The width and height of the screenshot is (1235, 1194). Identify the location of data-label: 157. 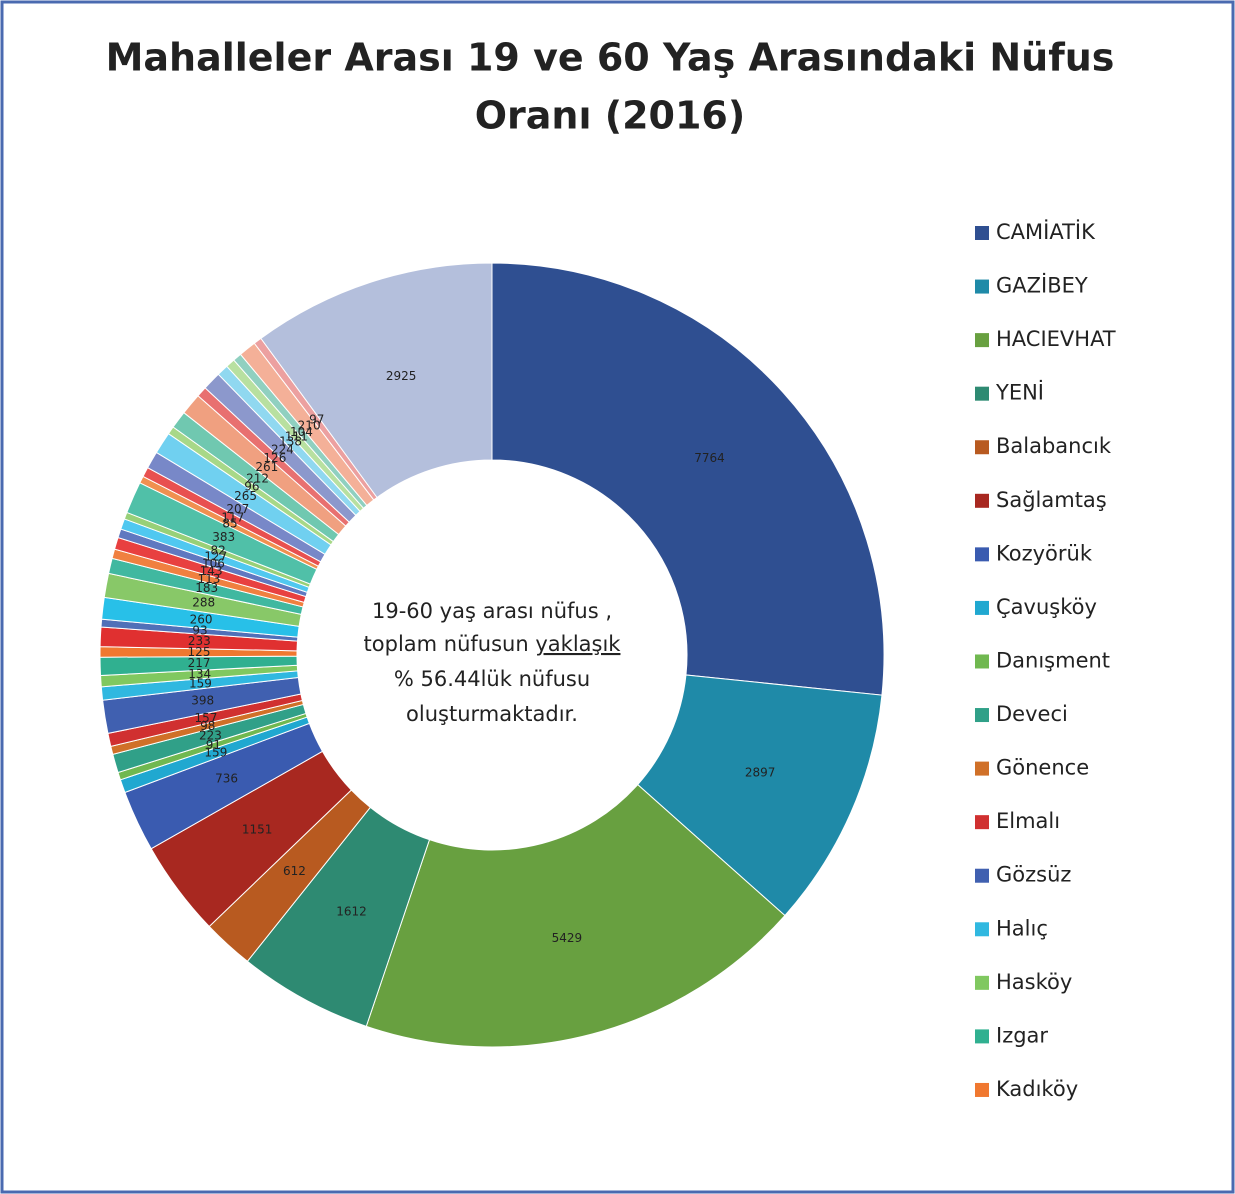
(205, 718).